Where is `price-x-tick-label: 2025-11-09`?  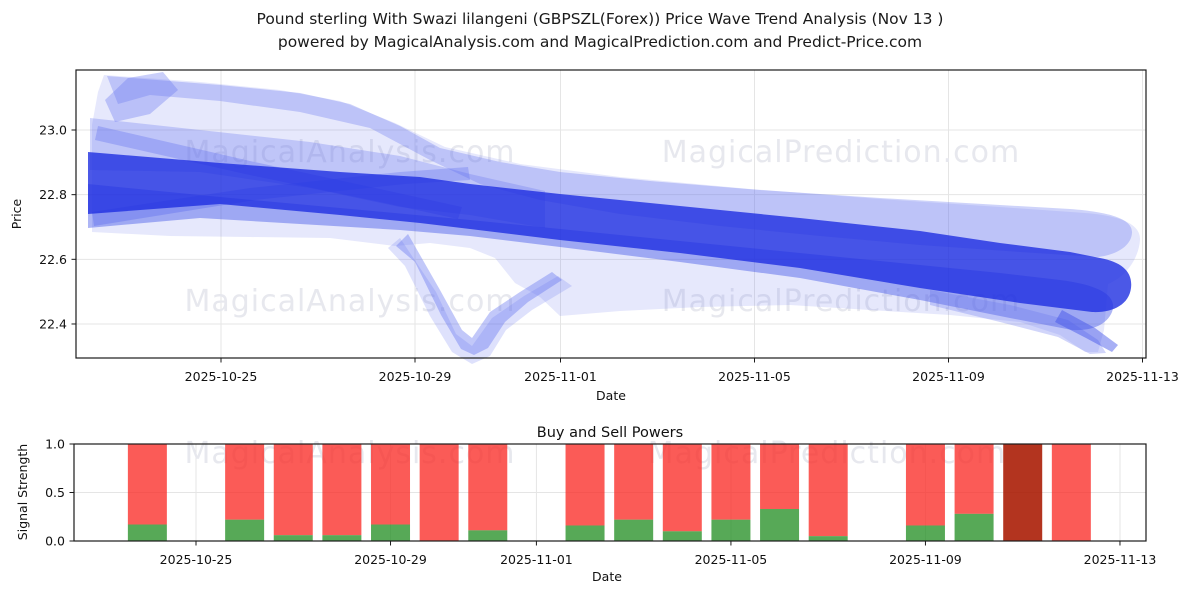
price-x-tick-label: 2025-11-09 is located at coordinates (948, 376).